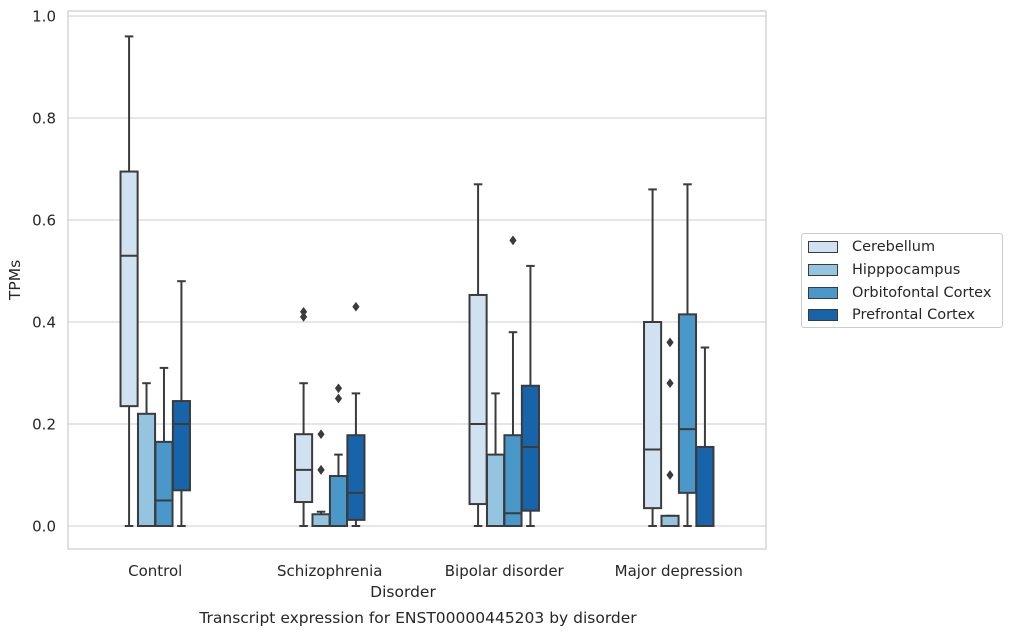 The width and height of the screenshot is (1014, 636). I want to click on legend-label-cerebellum: Cerebellum, so click(894, 247).